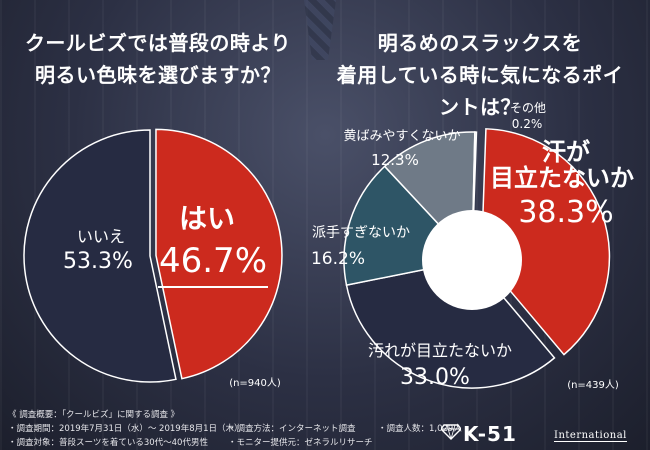  I want to click on survey-respondents: ・調査人数：1,029人, so click(420, 429).